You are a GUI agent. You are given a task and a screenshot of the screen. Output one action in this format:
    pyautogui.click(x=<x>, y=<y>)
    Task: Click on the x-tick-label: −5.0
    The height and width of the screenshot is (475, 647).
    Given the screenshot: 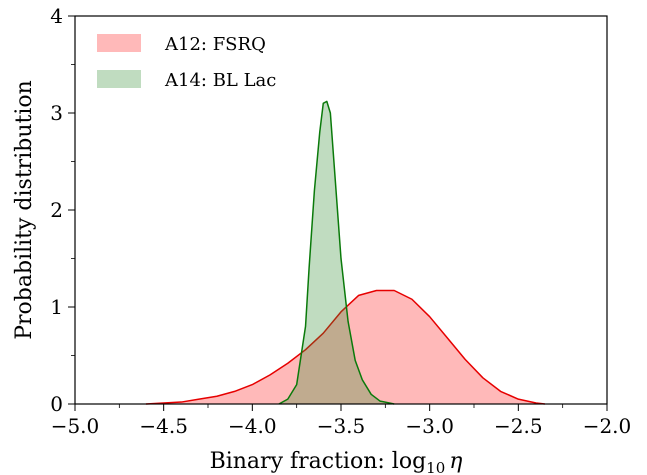 What is the action you would take?
    pyautogui.click(x=75, y=426)
    